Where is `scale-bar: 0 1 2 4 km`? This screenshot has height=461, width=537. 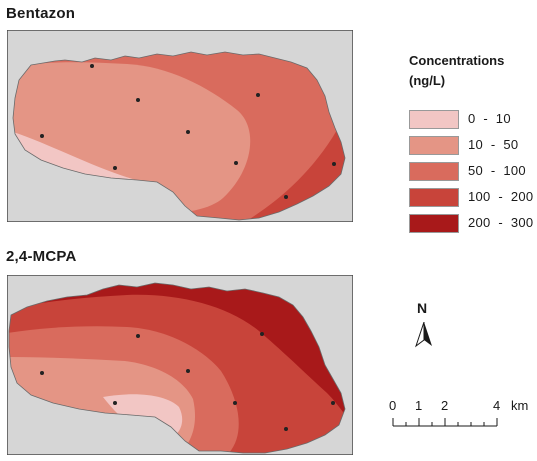 scale-bar: 0 1 2 4 km is located at coordinates (460, 418).